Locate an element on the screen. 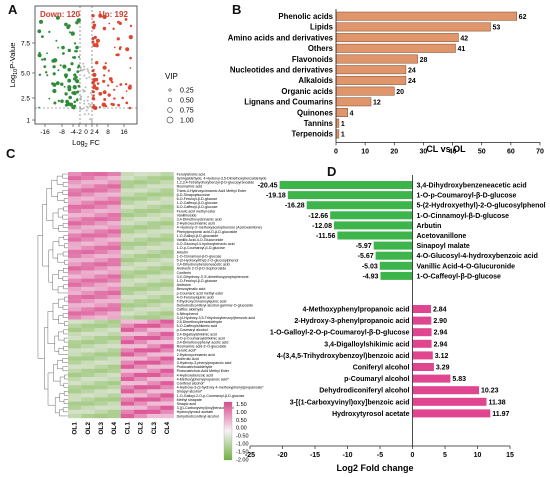 The height and width of the screenshot is (477, 550). category-x-tick-label: 0 is located at coordinates (336, 151).